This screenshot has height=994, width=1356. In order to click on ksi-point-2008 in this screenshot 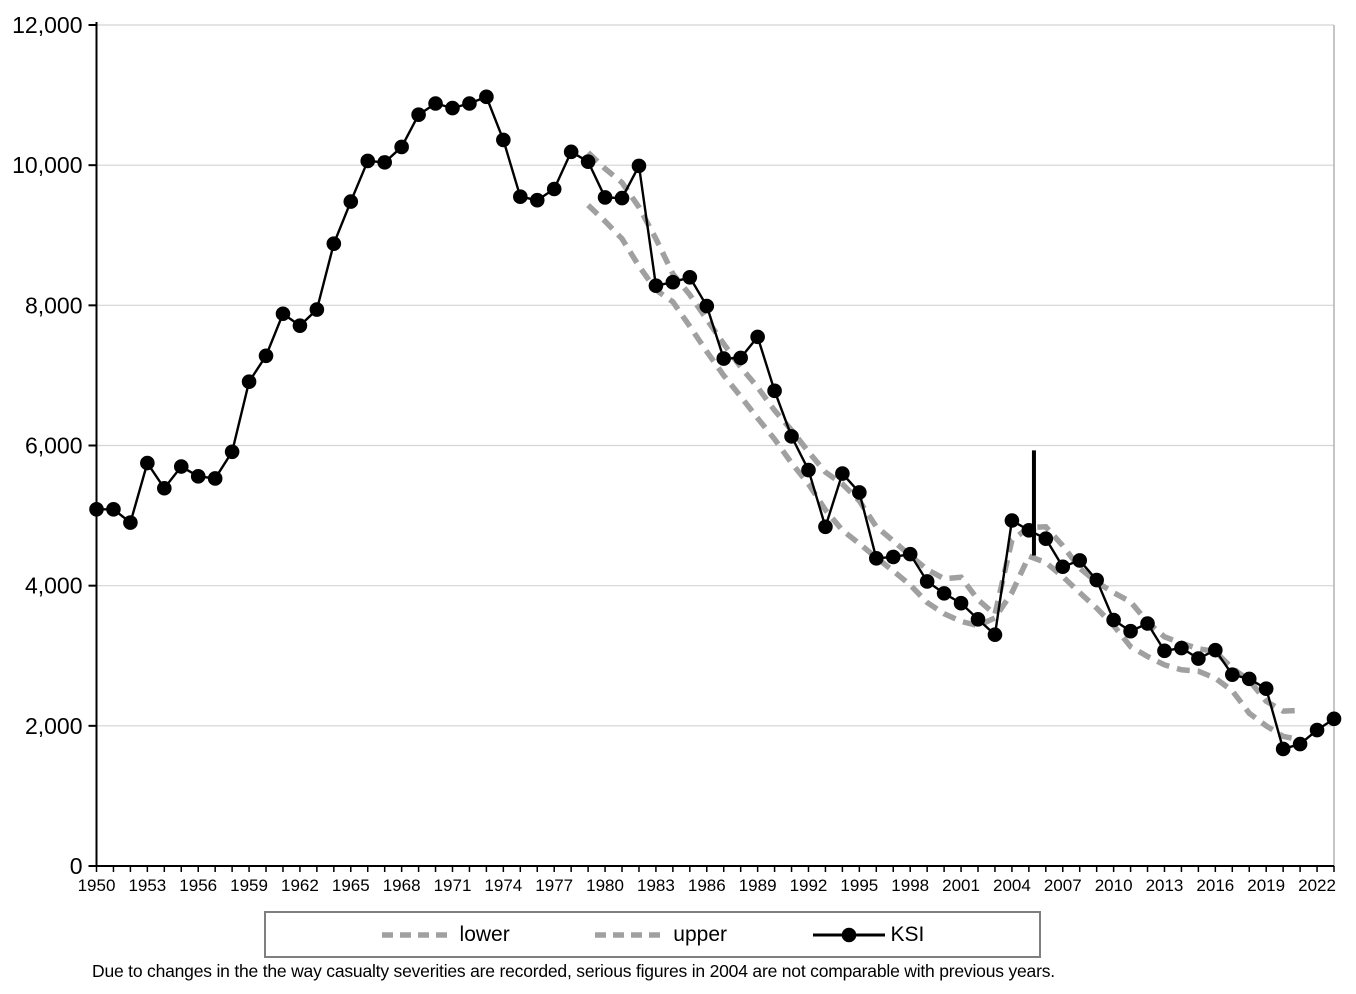, I will do `click(1080, 560)`.